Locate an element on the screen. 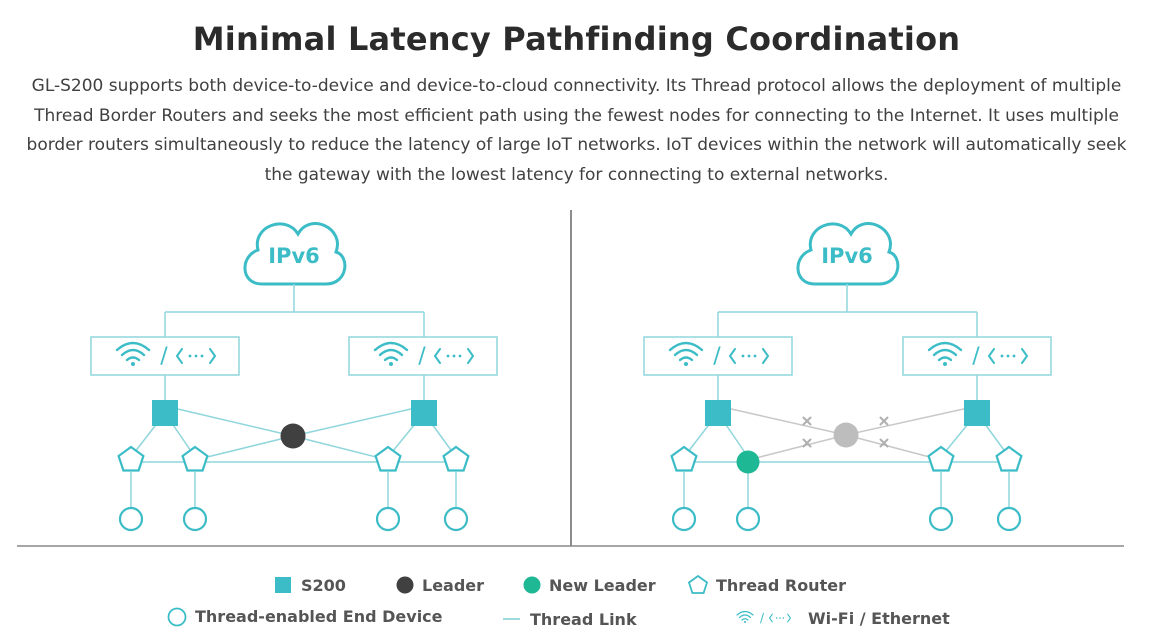 This screenshot has height=641, width=1153. legend-wifi-ethernet-label: Wi-Fi / Ethernet is located at coordinates (879, 618).